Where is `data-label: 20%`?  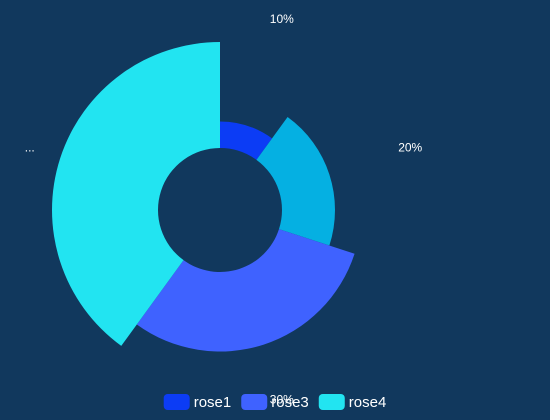 data-label: 20% is located at coordinates (410, 147).